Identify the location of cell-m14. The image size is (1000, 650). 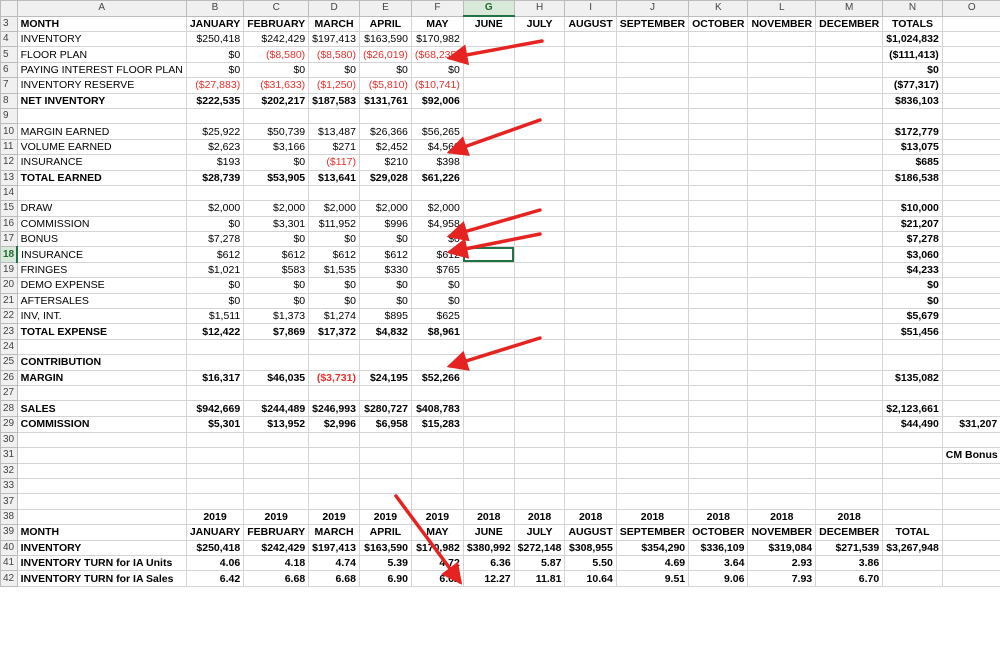
(849, 193).